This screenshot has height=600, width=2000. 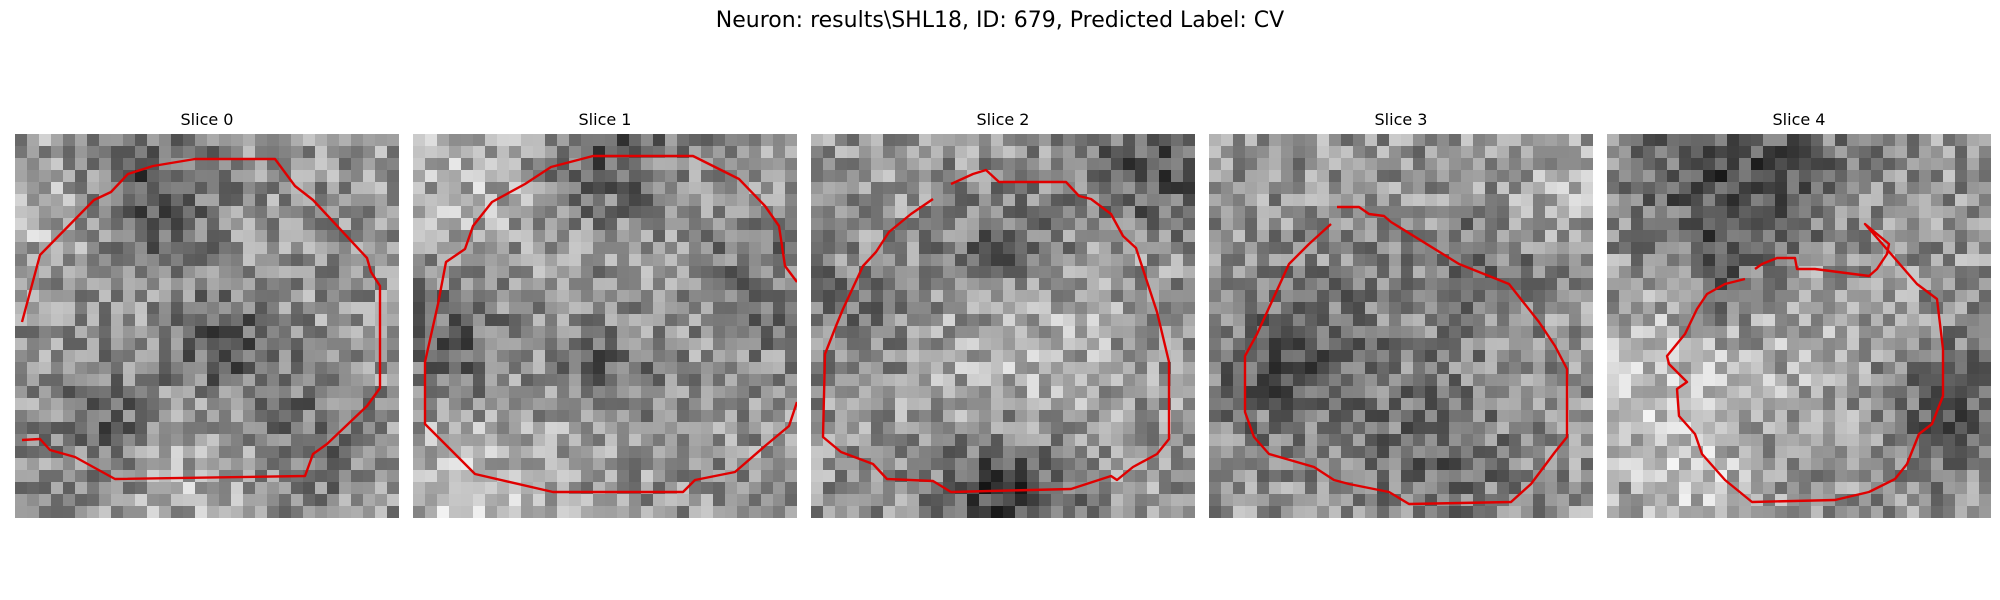 What do you see at coordinates (605, 119) in the screenshot?
I see `slice-title: Slice 1` at bounding box center [605, 119].